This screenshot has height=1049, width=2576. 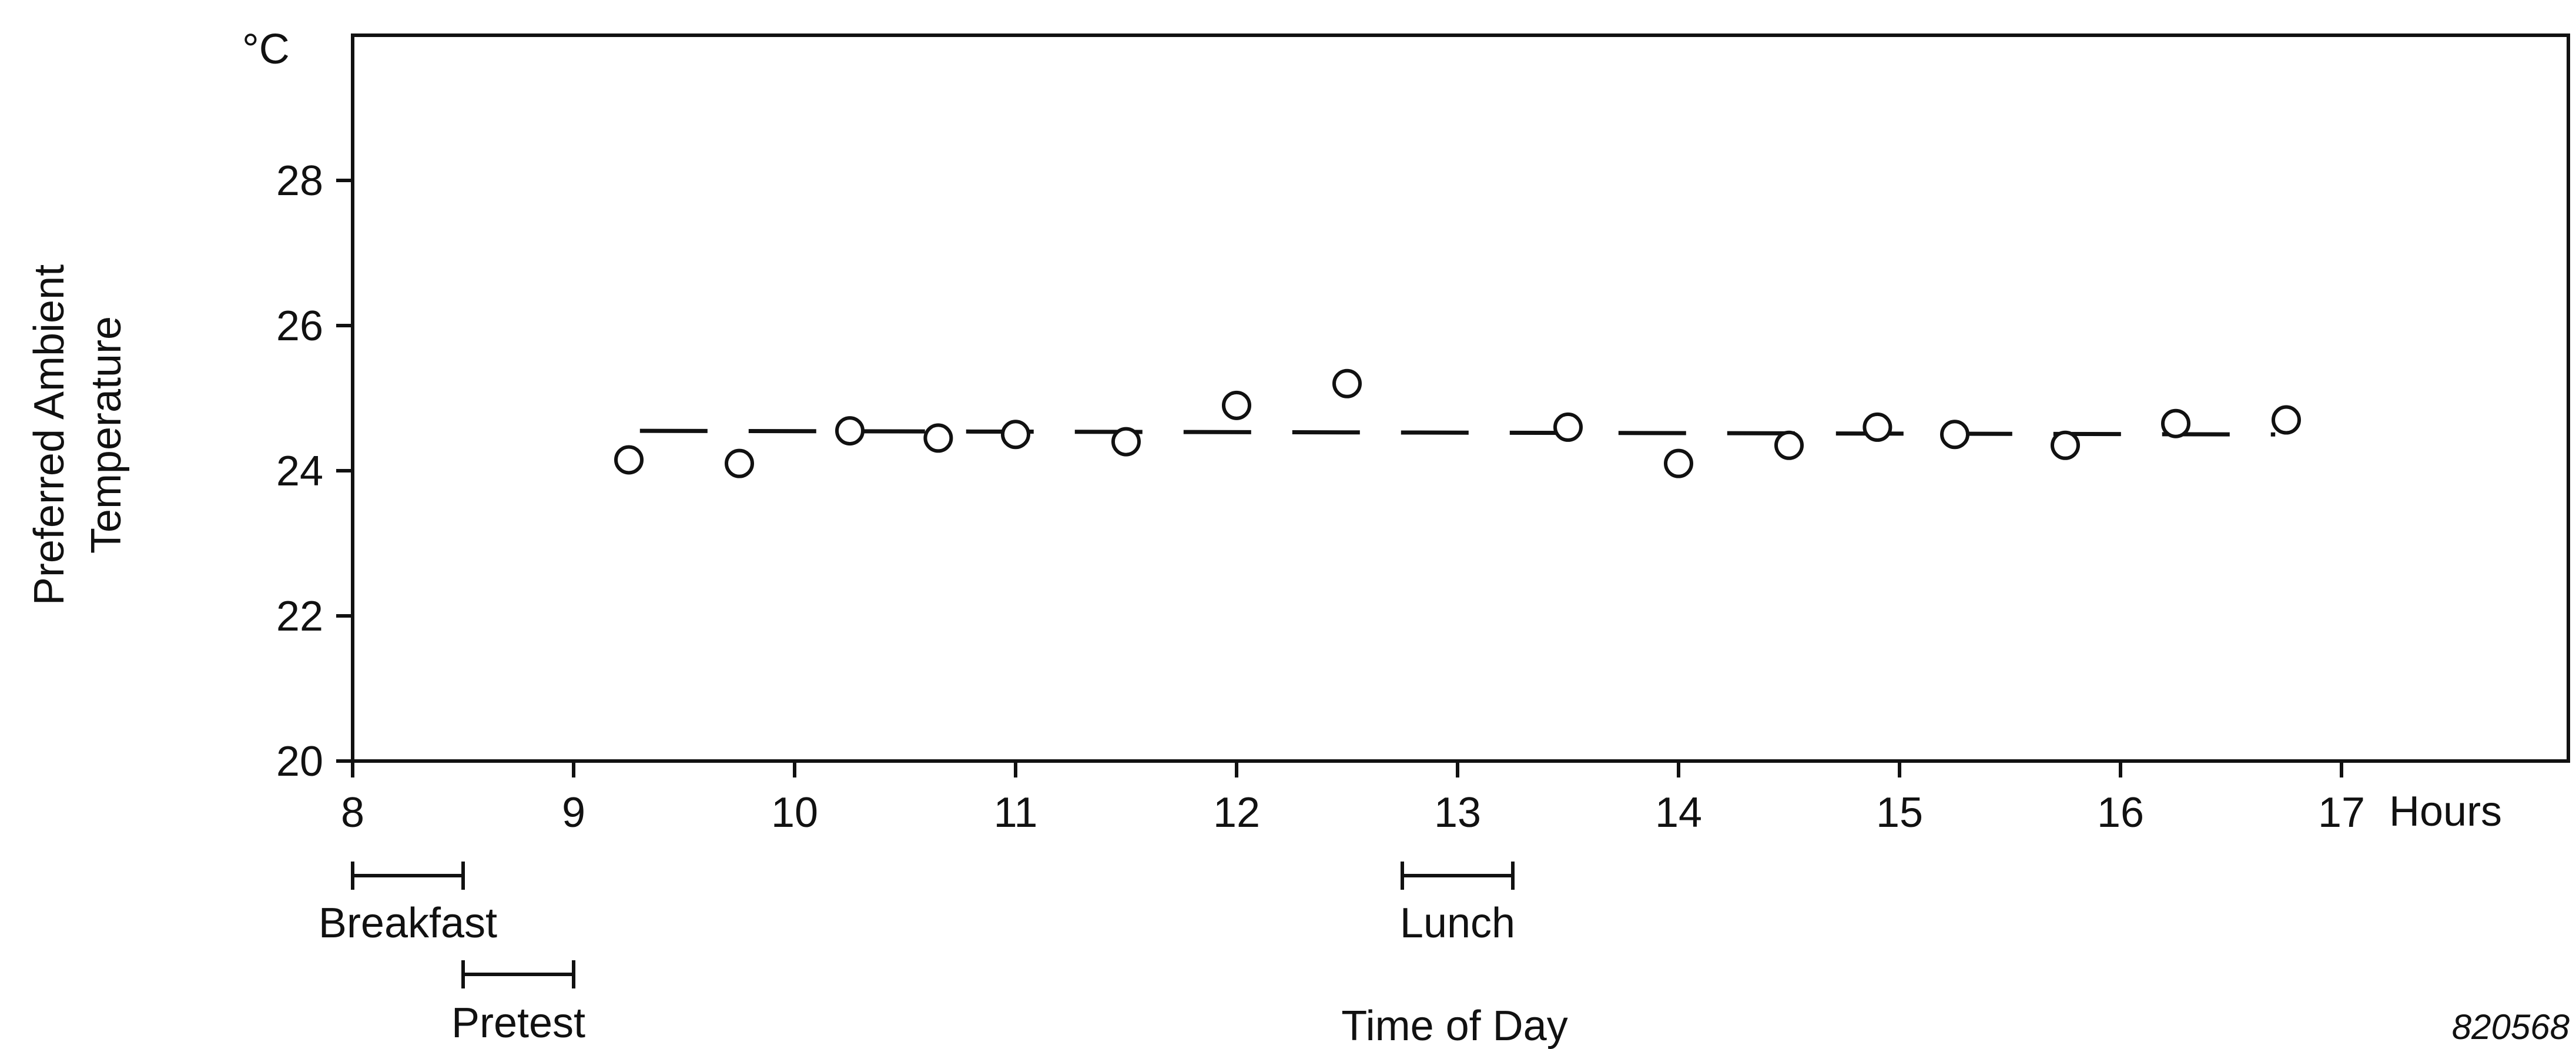 I want to click on x-axis-title: Time of Day, so click(x=1454, y=1026).